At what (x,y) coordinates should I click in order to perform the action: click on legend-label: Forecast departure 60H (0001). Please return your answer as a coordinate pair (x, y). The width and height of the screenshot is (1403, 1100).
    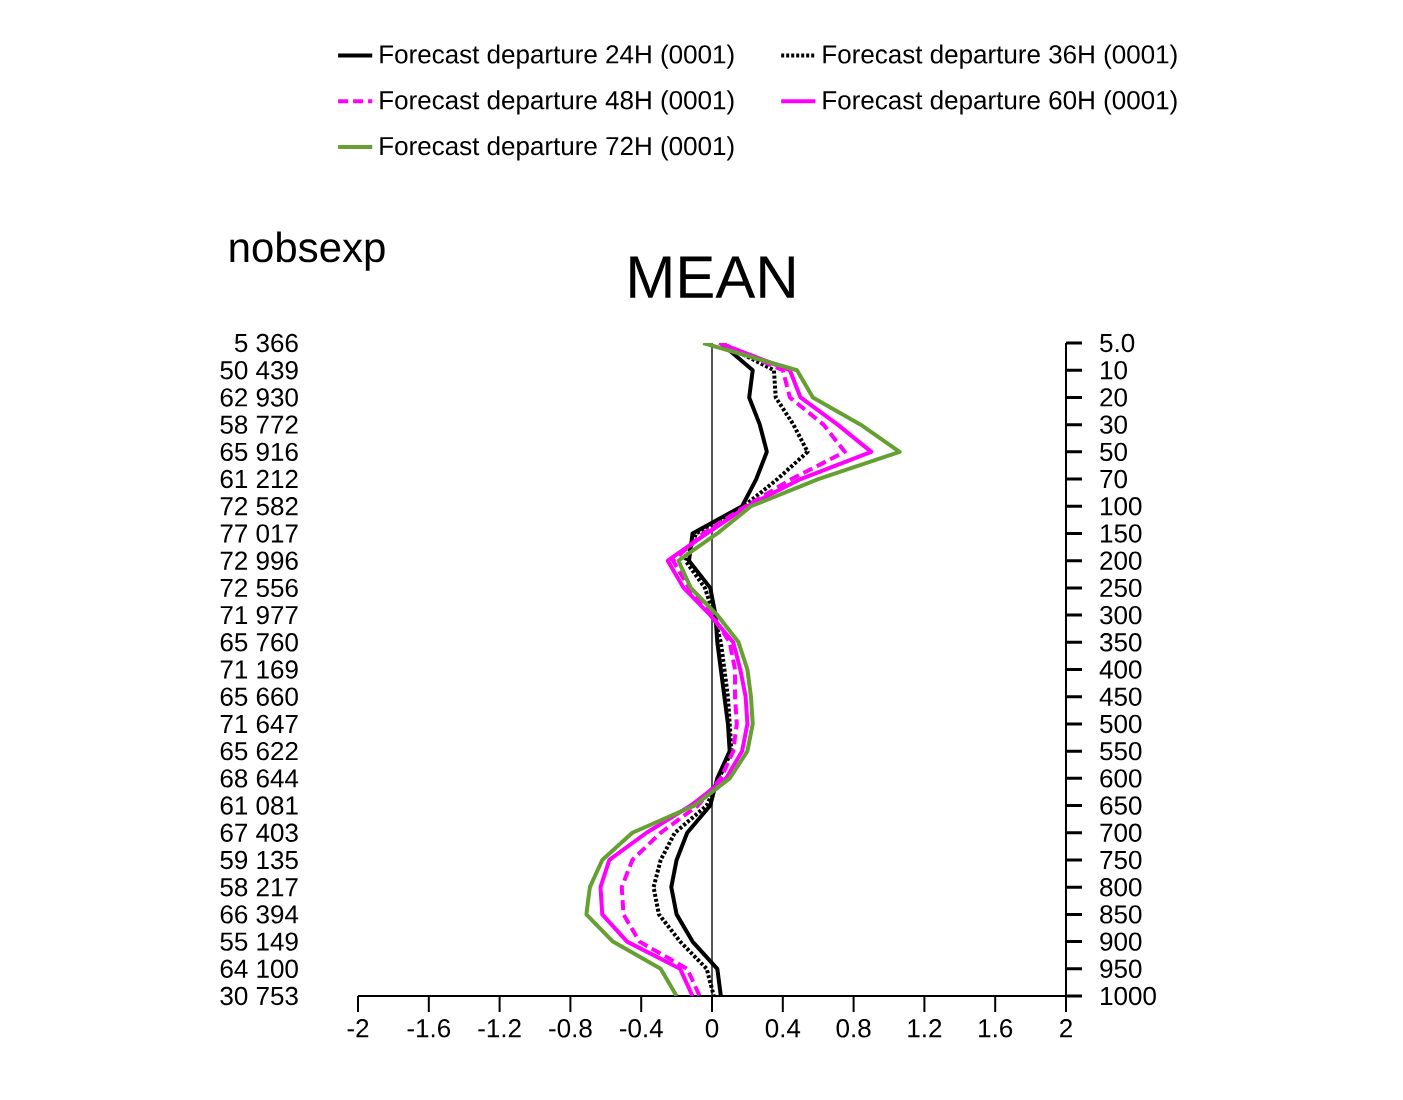
    Looking at the image, I should click on (1000, 102).